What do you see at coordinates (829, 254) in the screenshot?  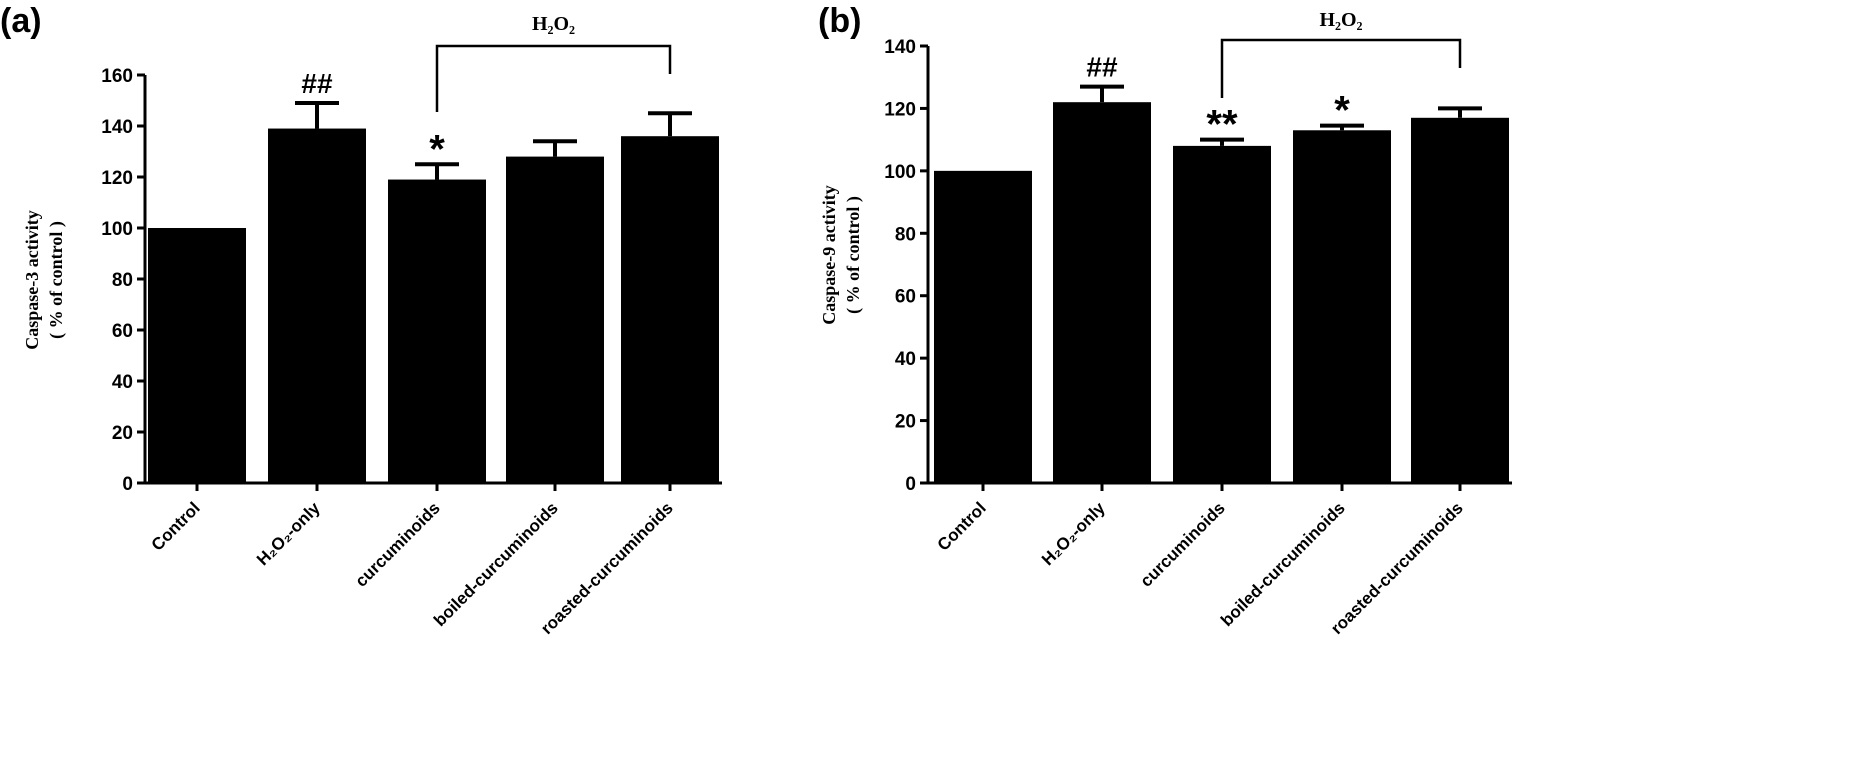 I see `y-axis-label: Caspase-9 activity` at bounding box center [829, 254].